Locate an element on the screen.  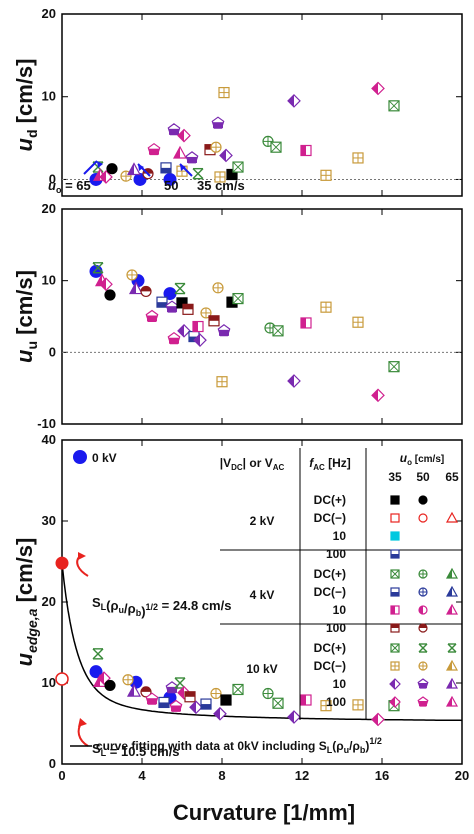
legend-0kv-label: 0 kV is located at coordinates (104, 458).